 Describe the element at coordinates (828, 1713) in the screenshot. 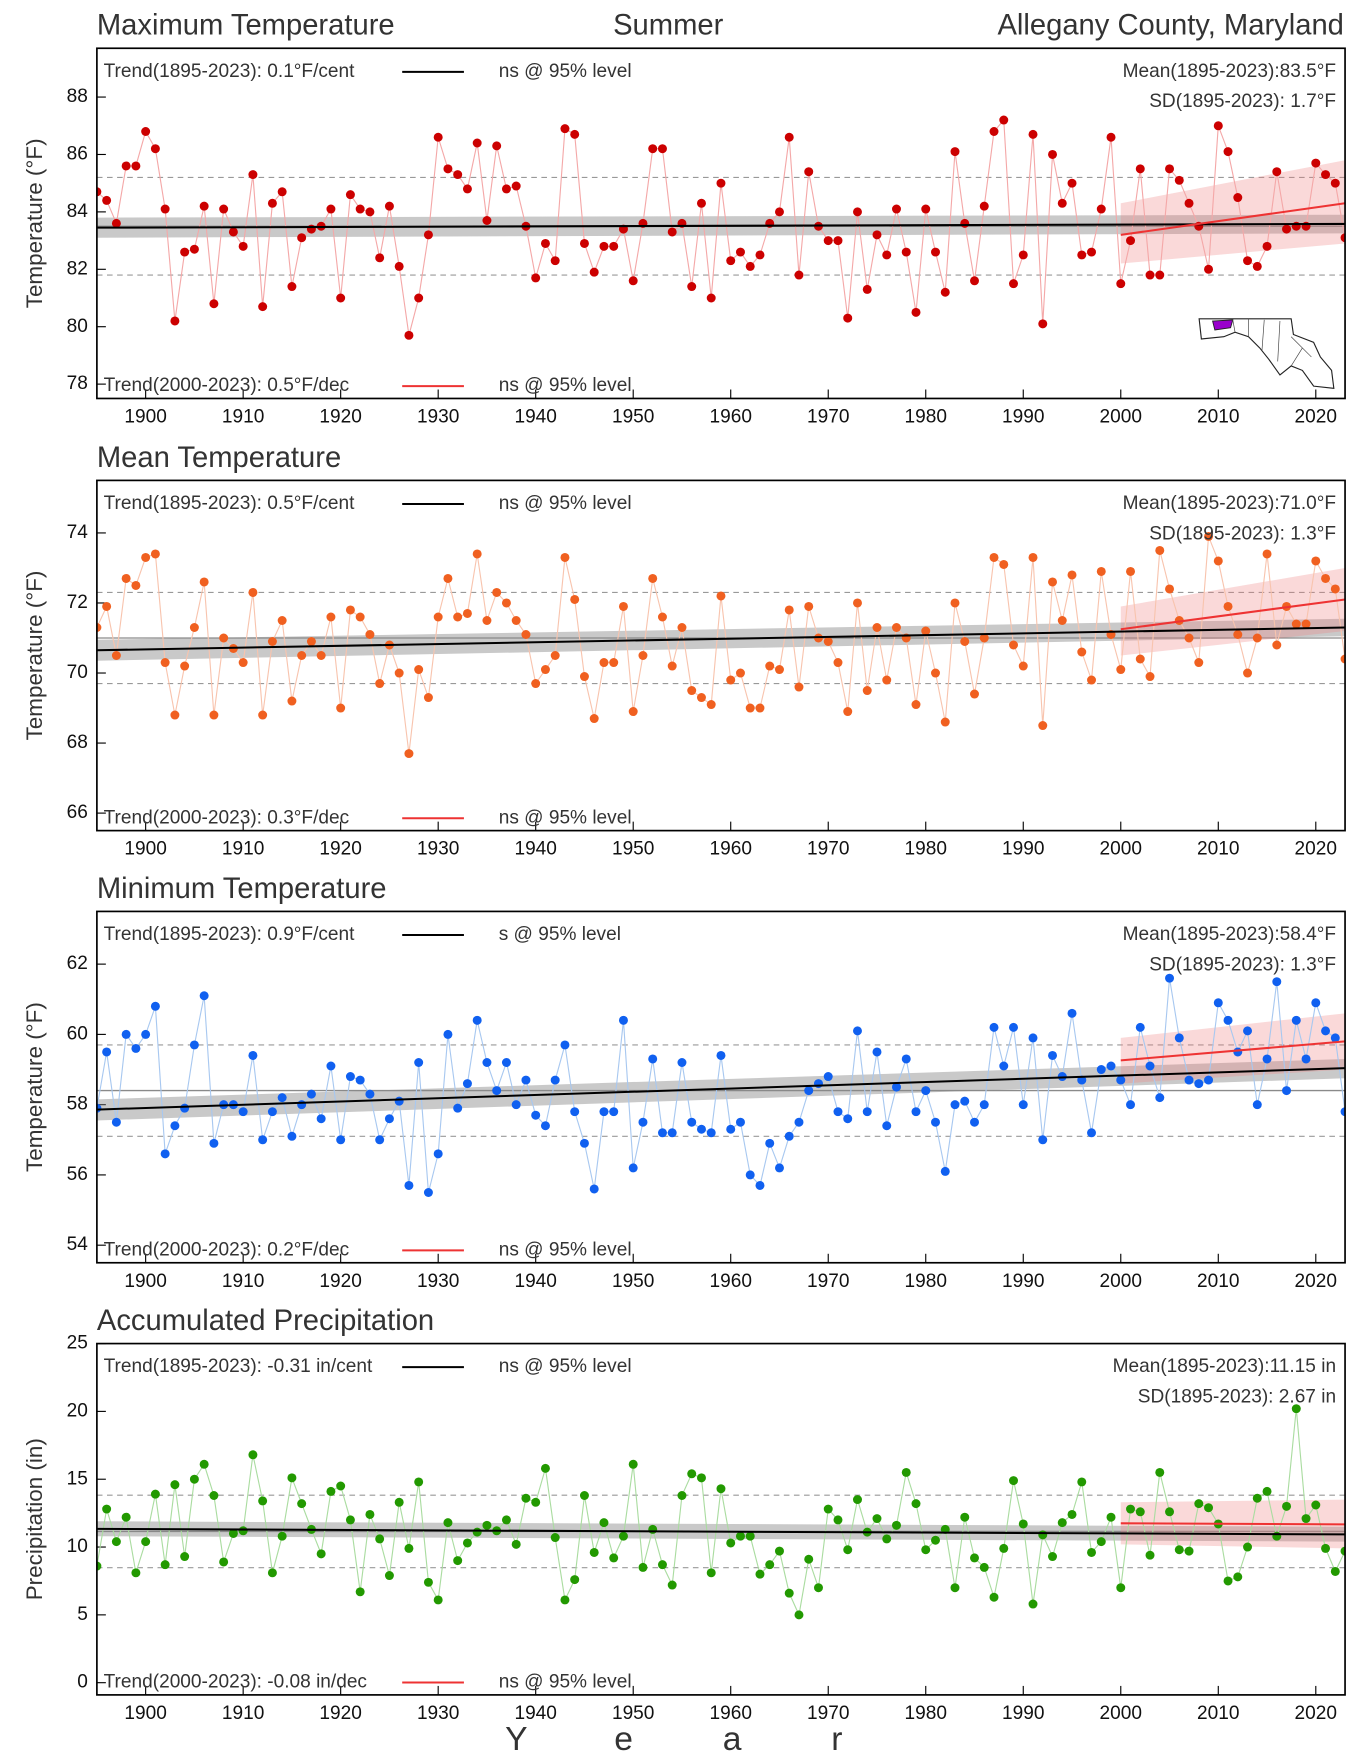

I see `x-tick-label: 1970` at that location.